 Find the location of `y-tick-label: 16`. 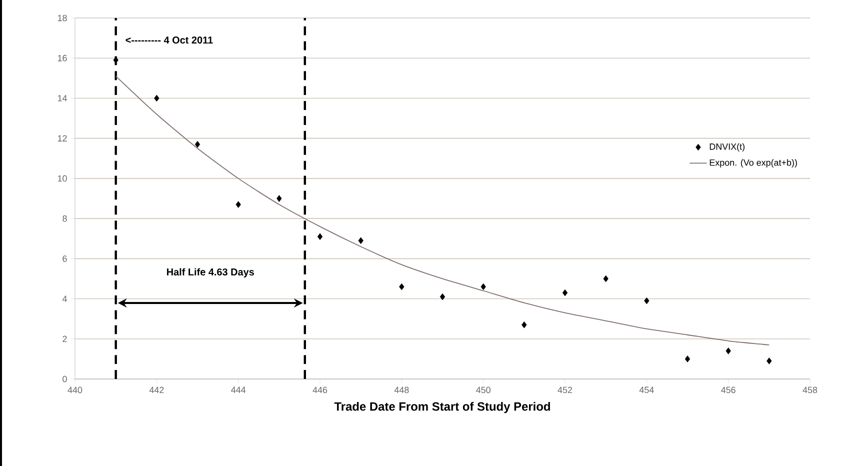

y-tick-label: 16 is located at coordinates (62, 58).